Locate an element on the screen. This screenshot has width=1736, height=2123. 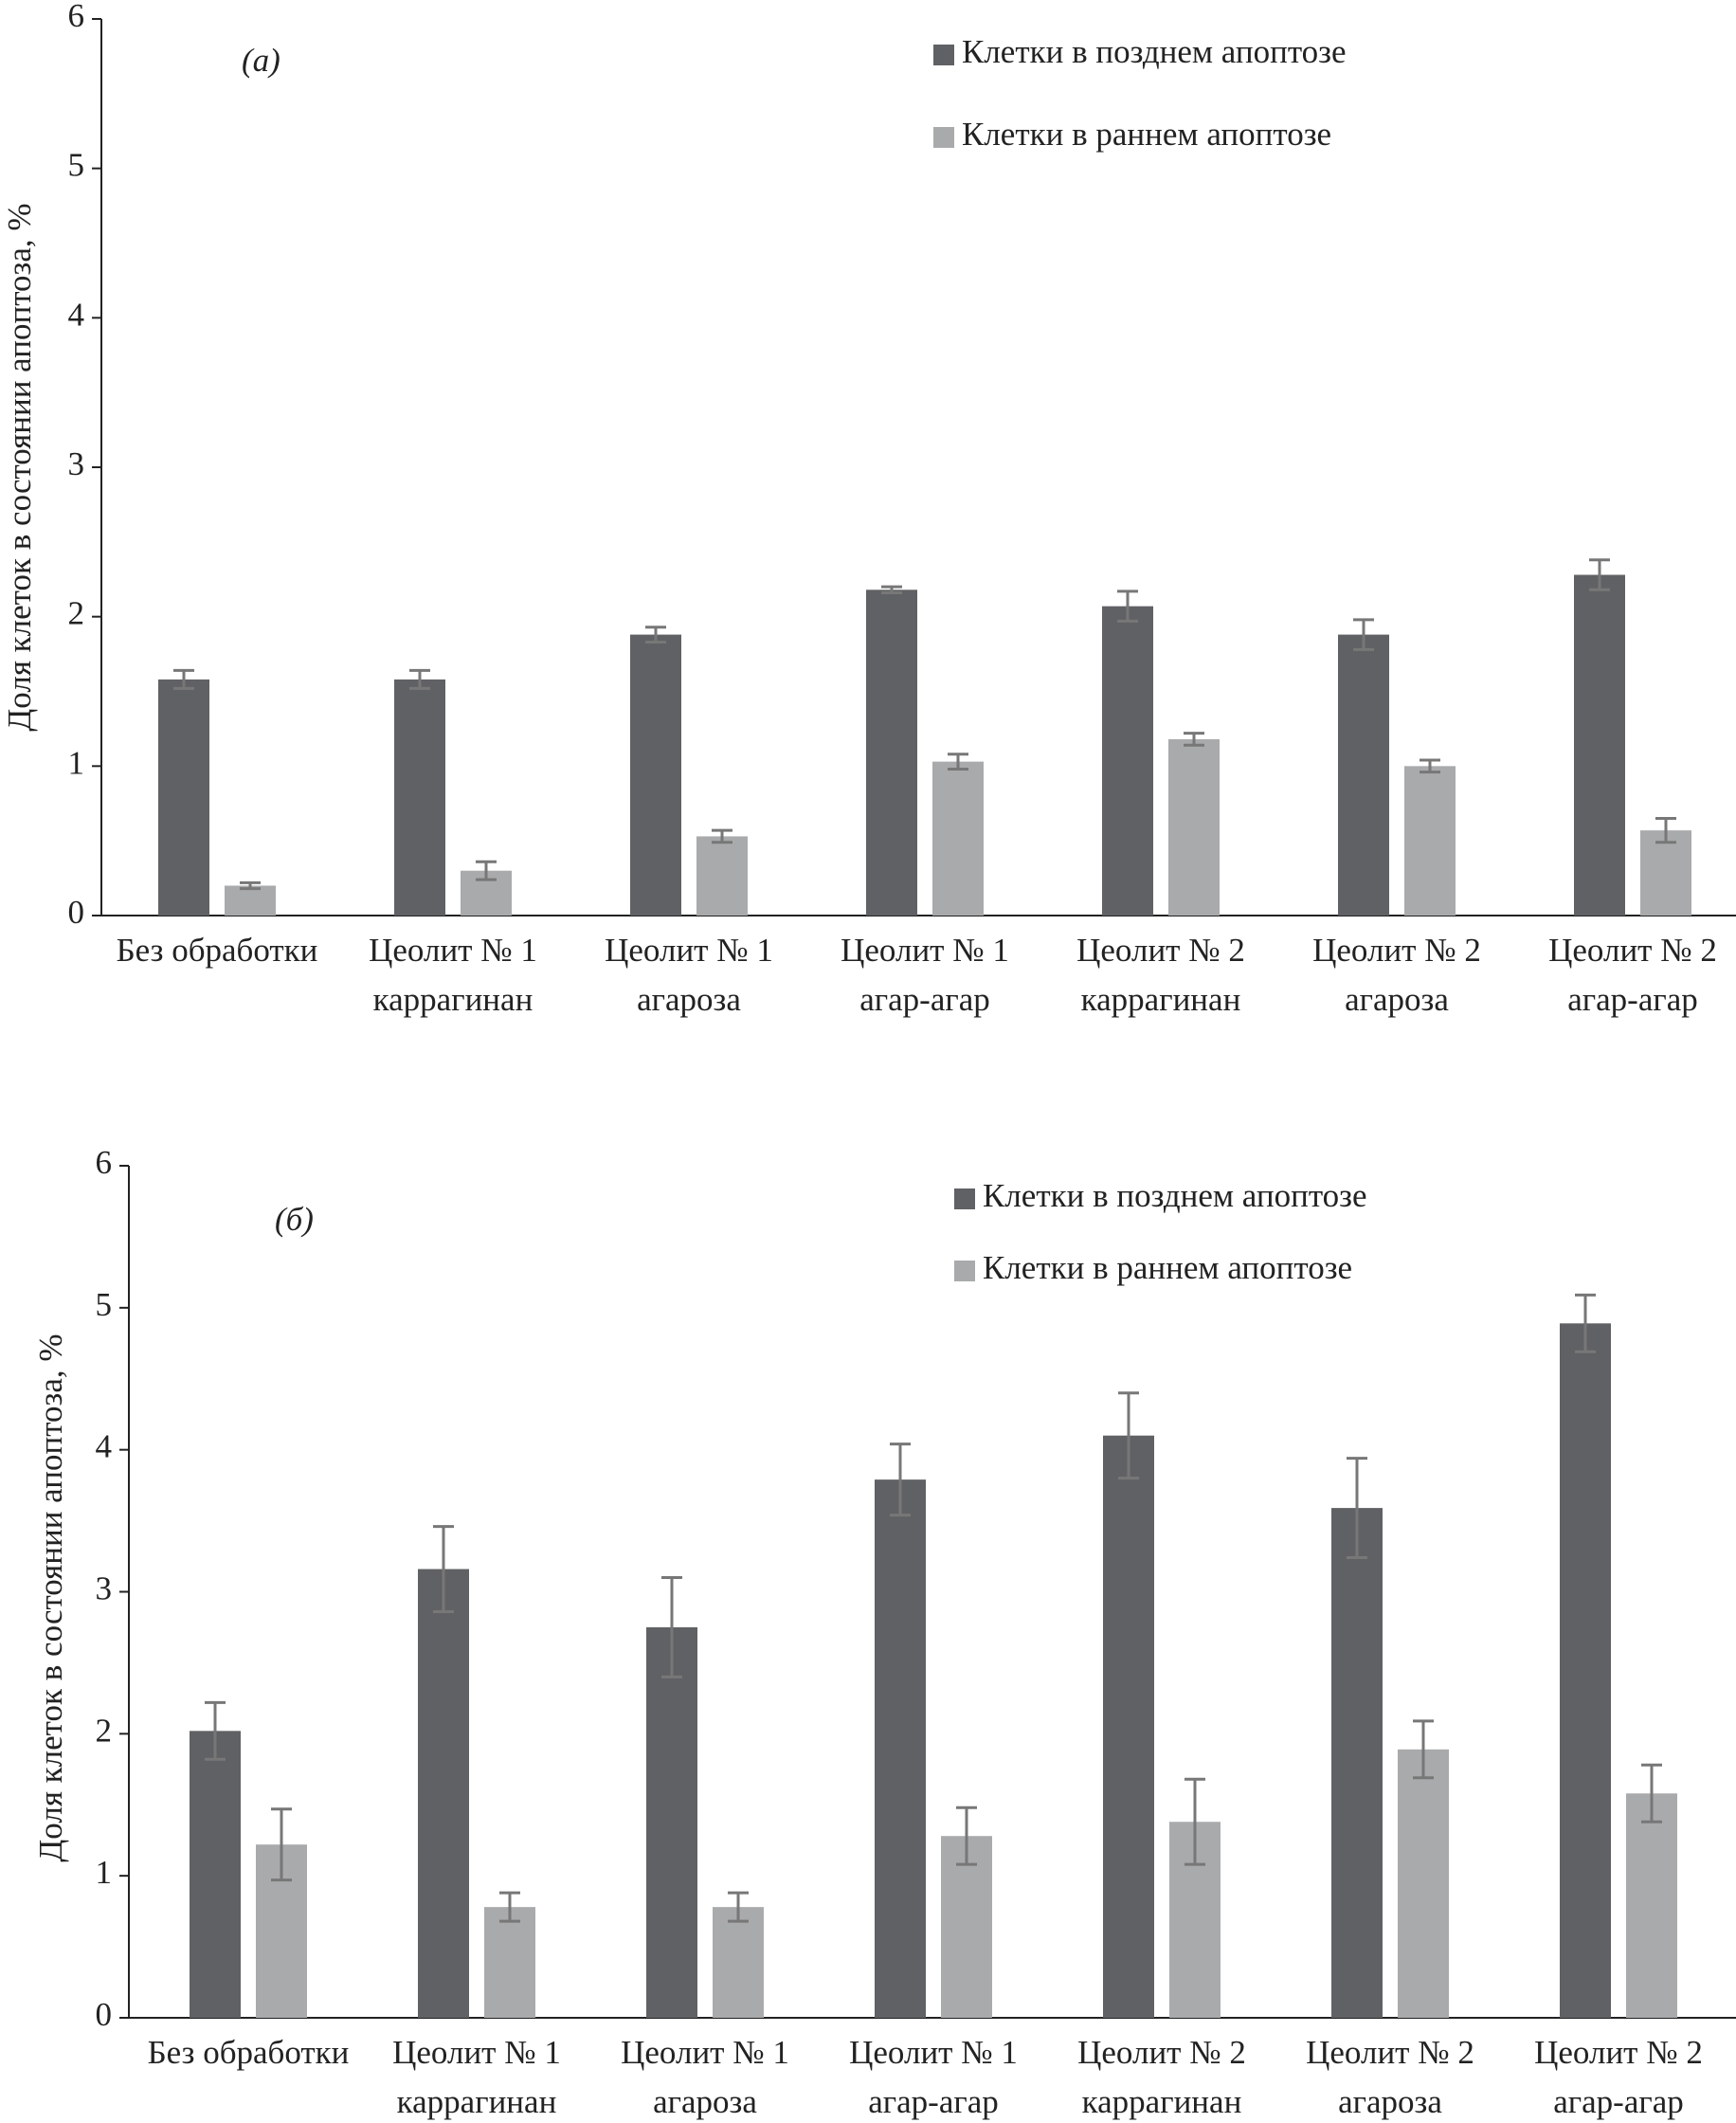
panel-label: (а) is located at coordinates (261, 61).